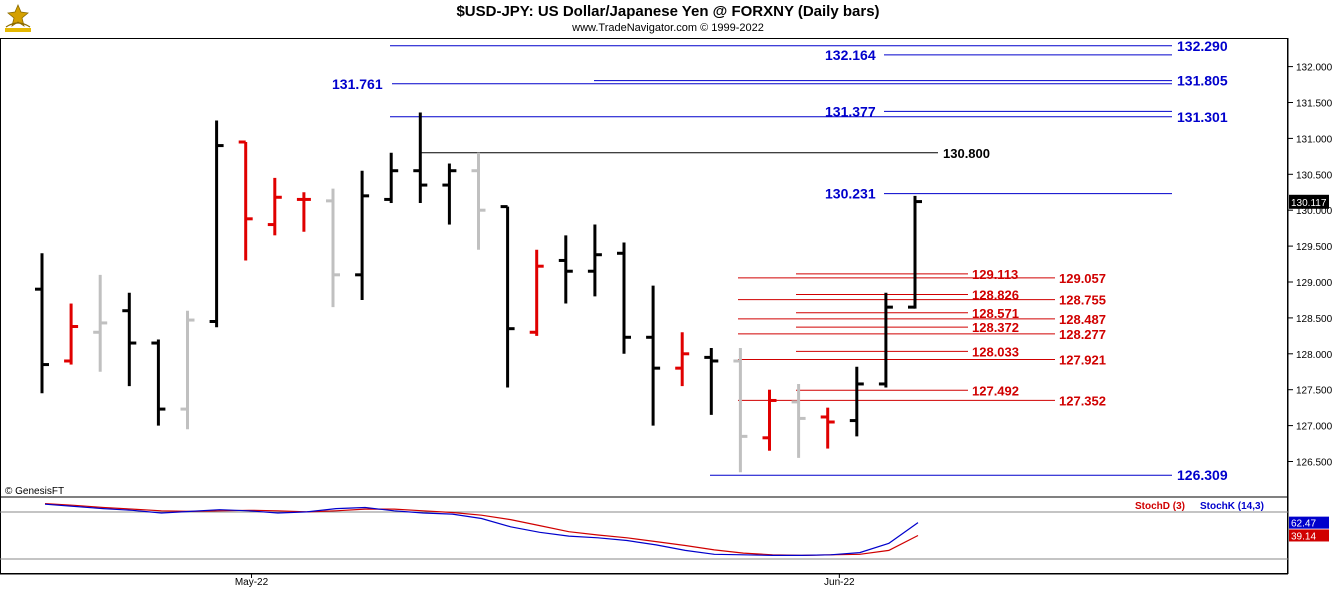 This screenshot has height=591, width=1336. What do you see at coordinates (995, 351) in the screenshot?
I see `level-label: 128.033` at bounding box center [995, 351].